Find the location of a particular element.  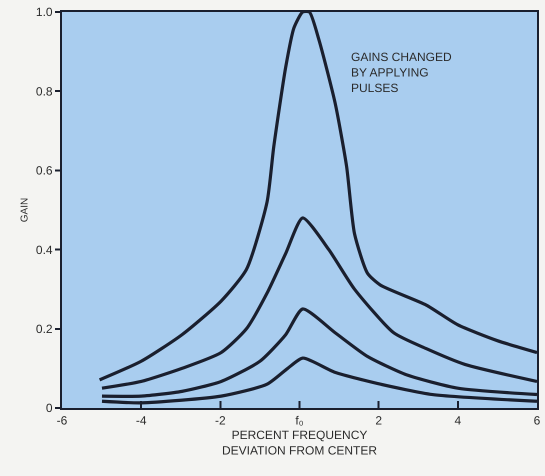

x-tick-label: -6 is located at coordinates (62, 420).